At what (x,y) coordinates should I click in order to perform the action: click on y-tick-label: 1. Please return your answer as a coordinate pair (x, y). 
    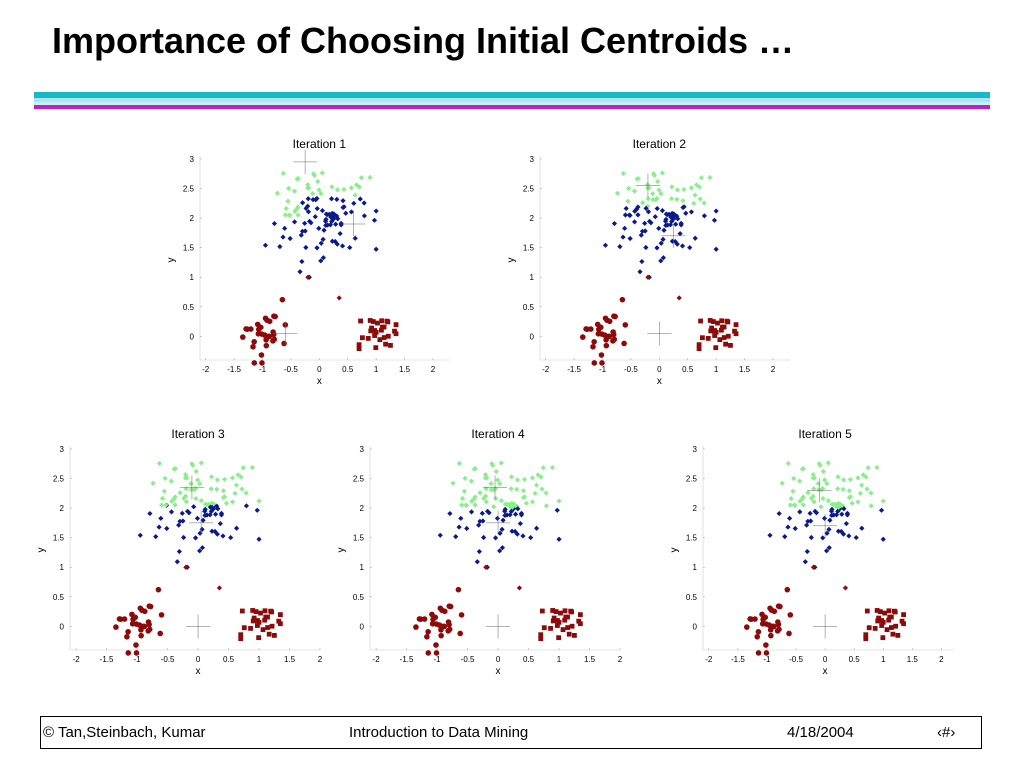
    Looking at the image, I should click on (695, 567).